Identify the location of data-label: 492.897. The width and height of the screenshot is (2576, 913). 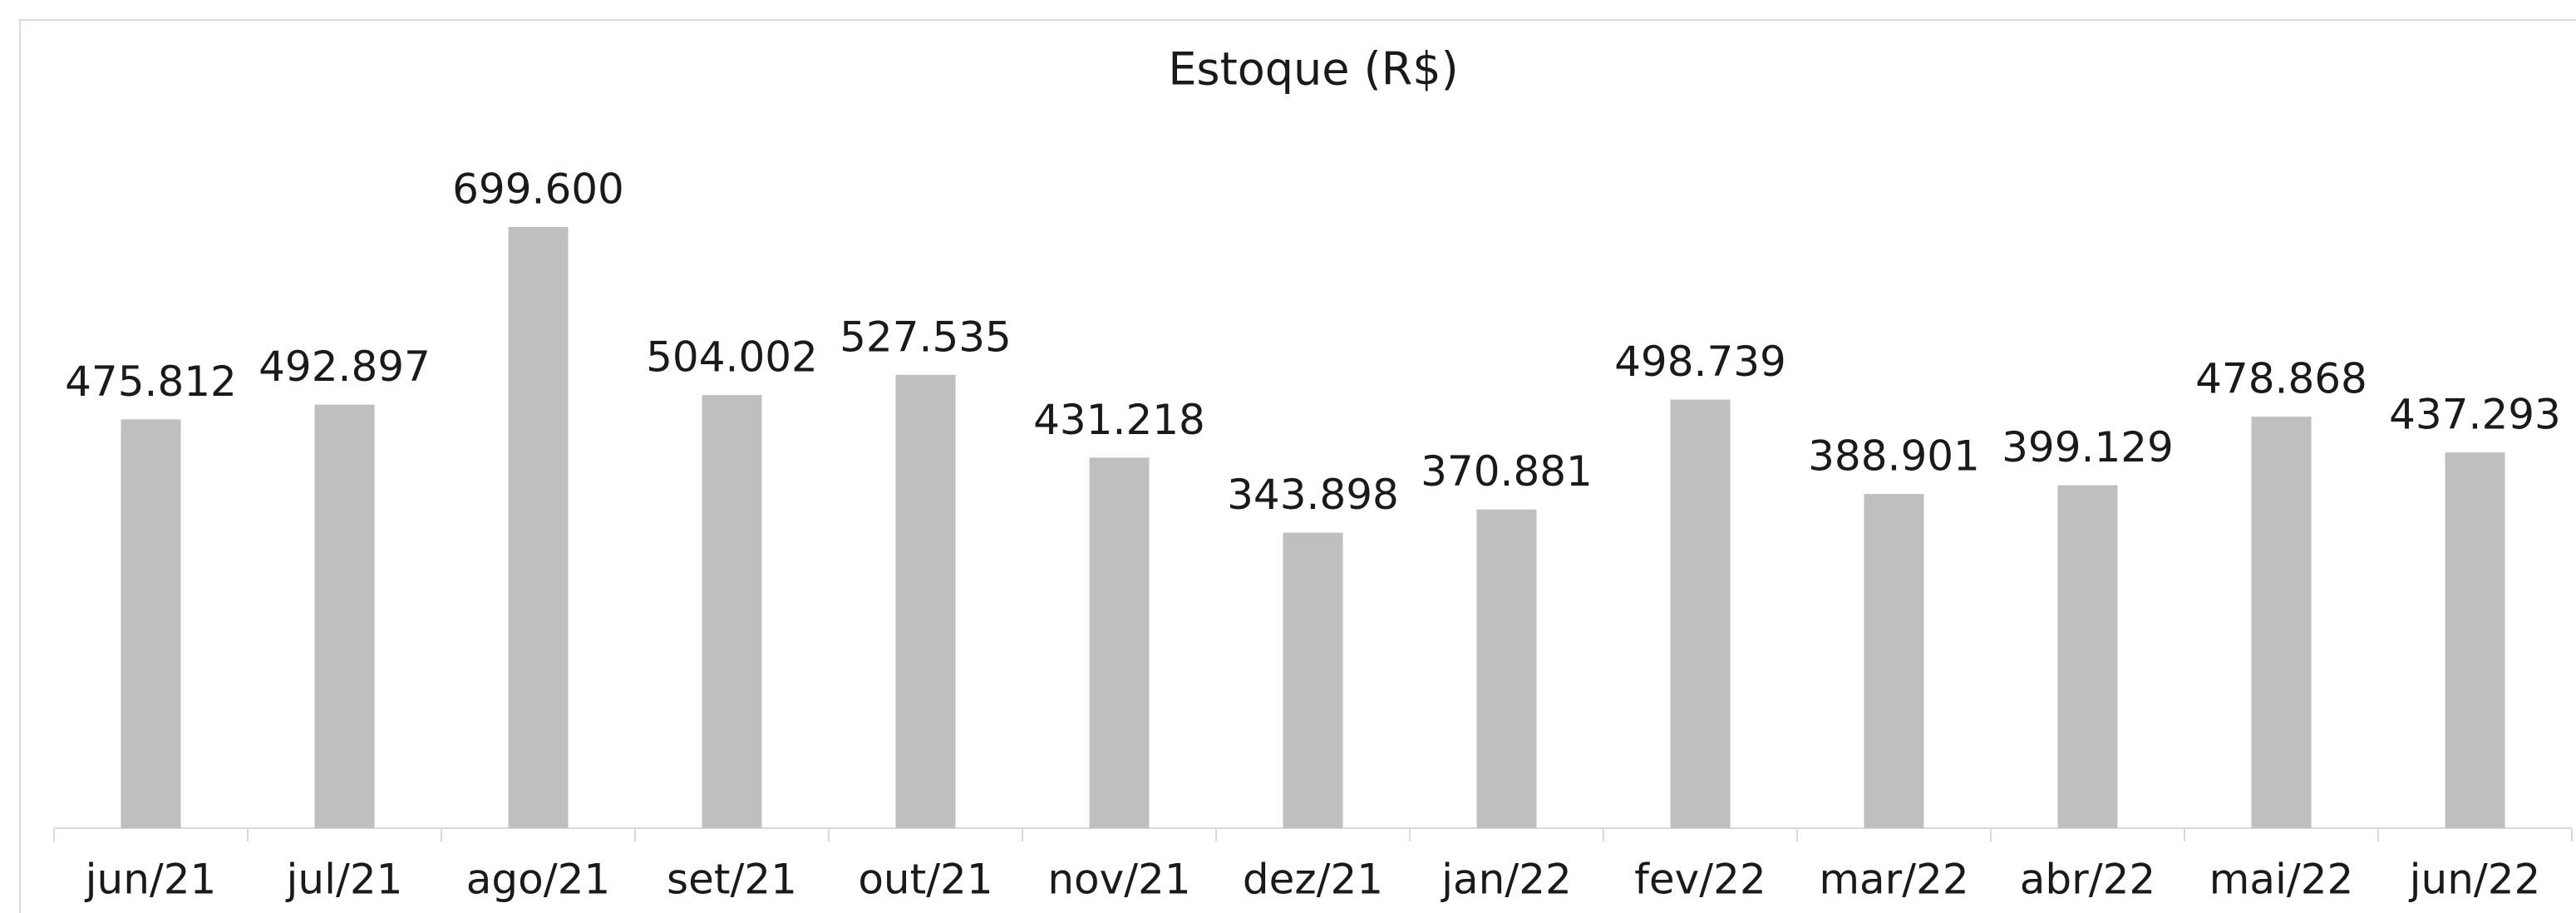
(345, 367).